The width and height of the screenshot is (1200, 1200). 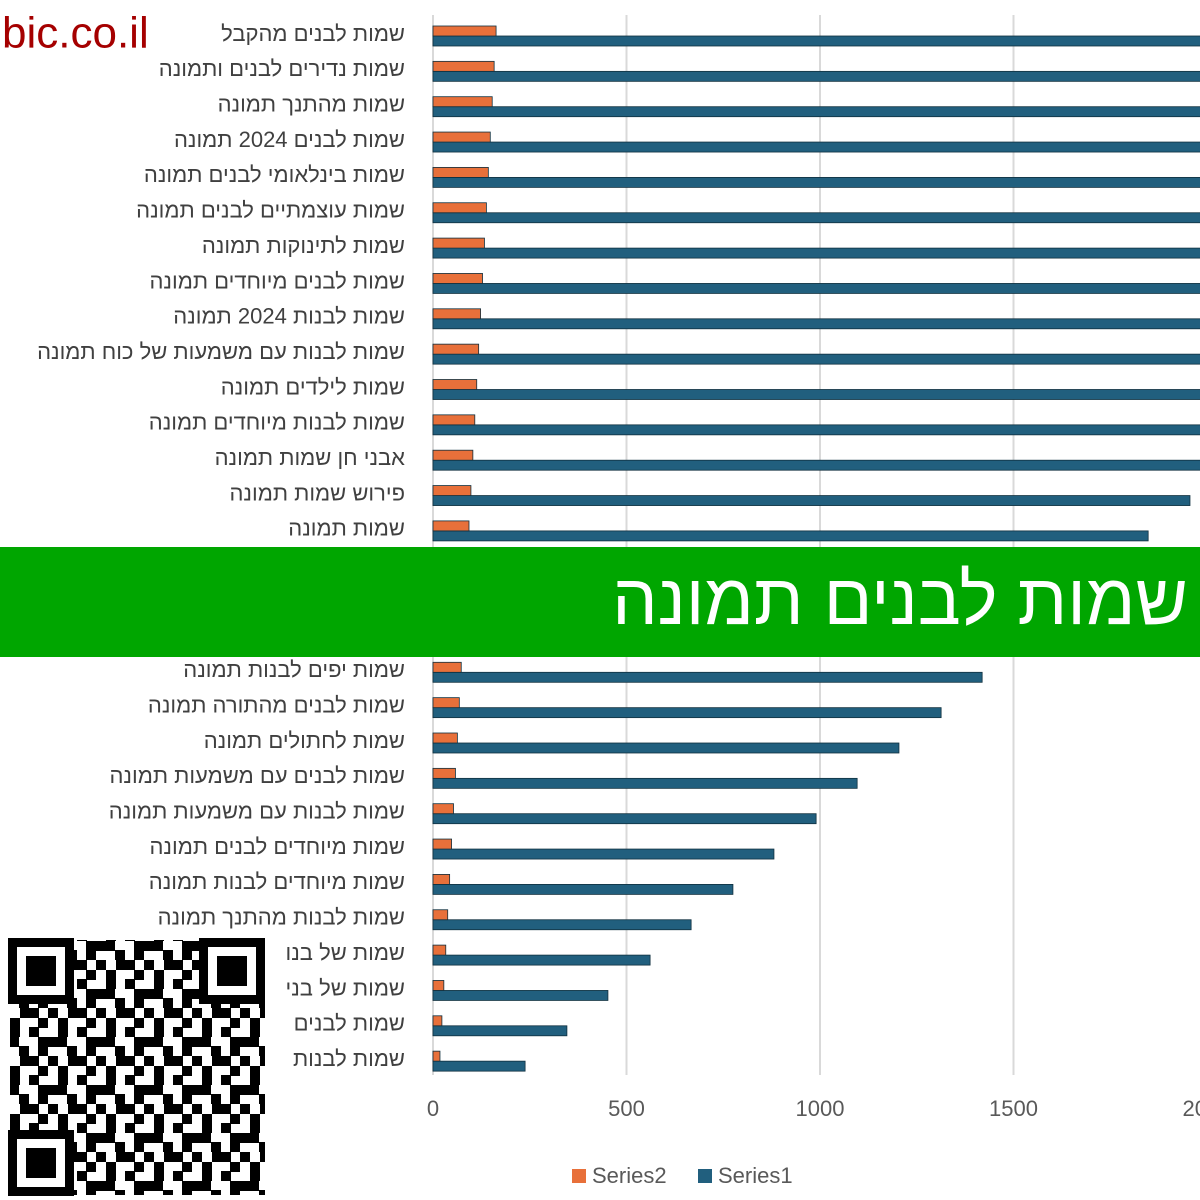 What do you see at coordinates (257, 775) in the screenshot?
I see `y-tick-label: שמות לבנים עם משמעות תמונה` at bounding box center [257, 775].